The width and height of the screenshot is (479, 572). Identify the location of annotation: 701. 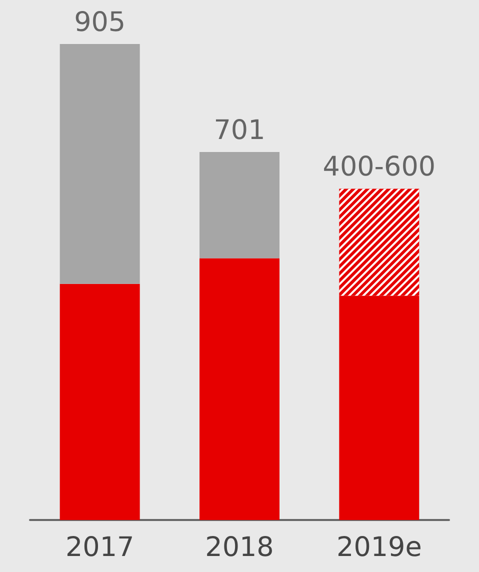
(240, 130).